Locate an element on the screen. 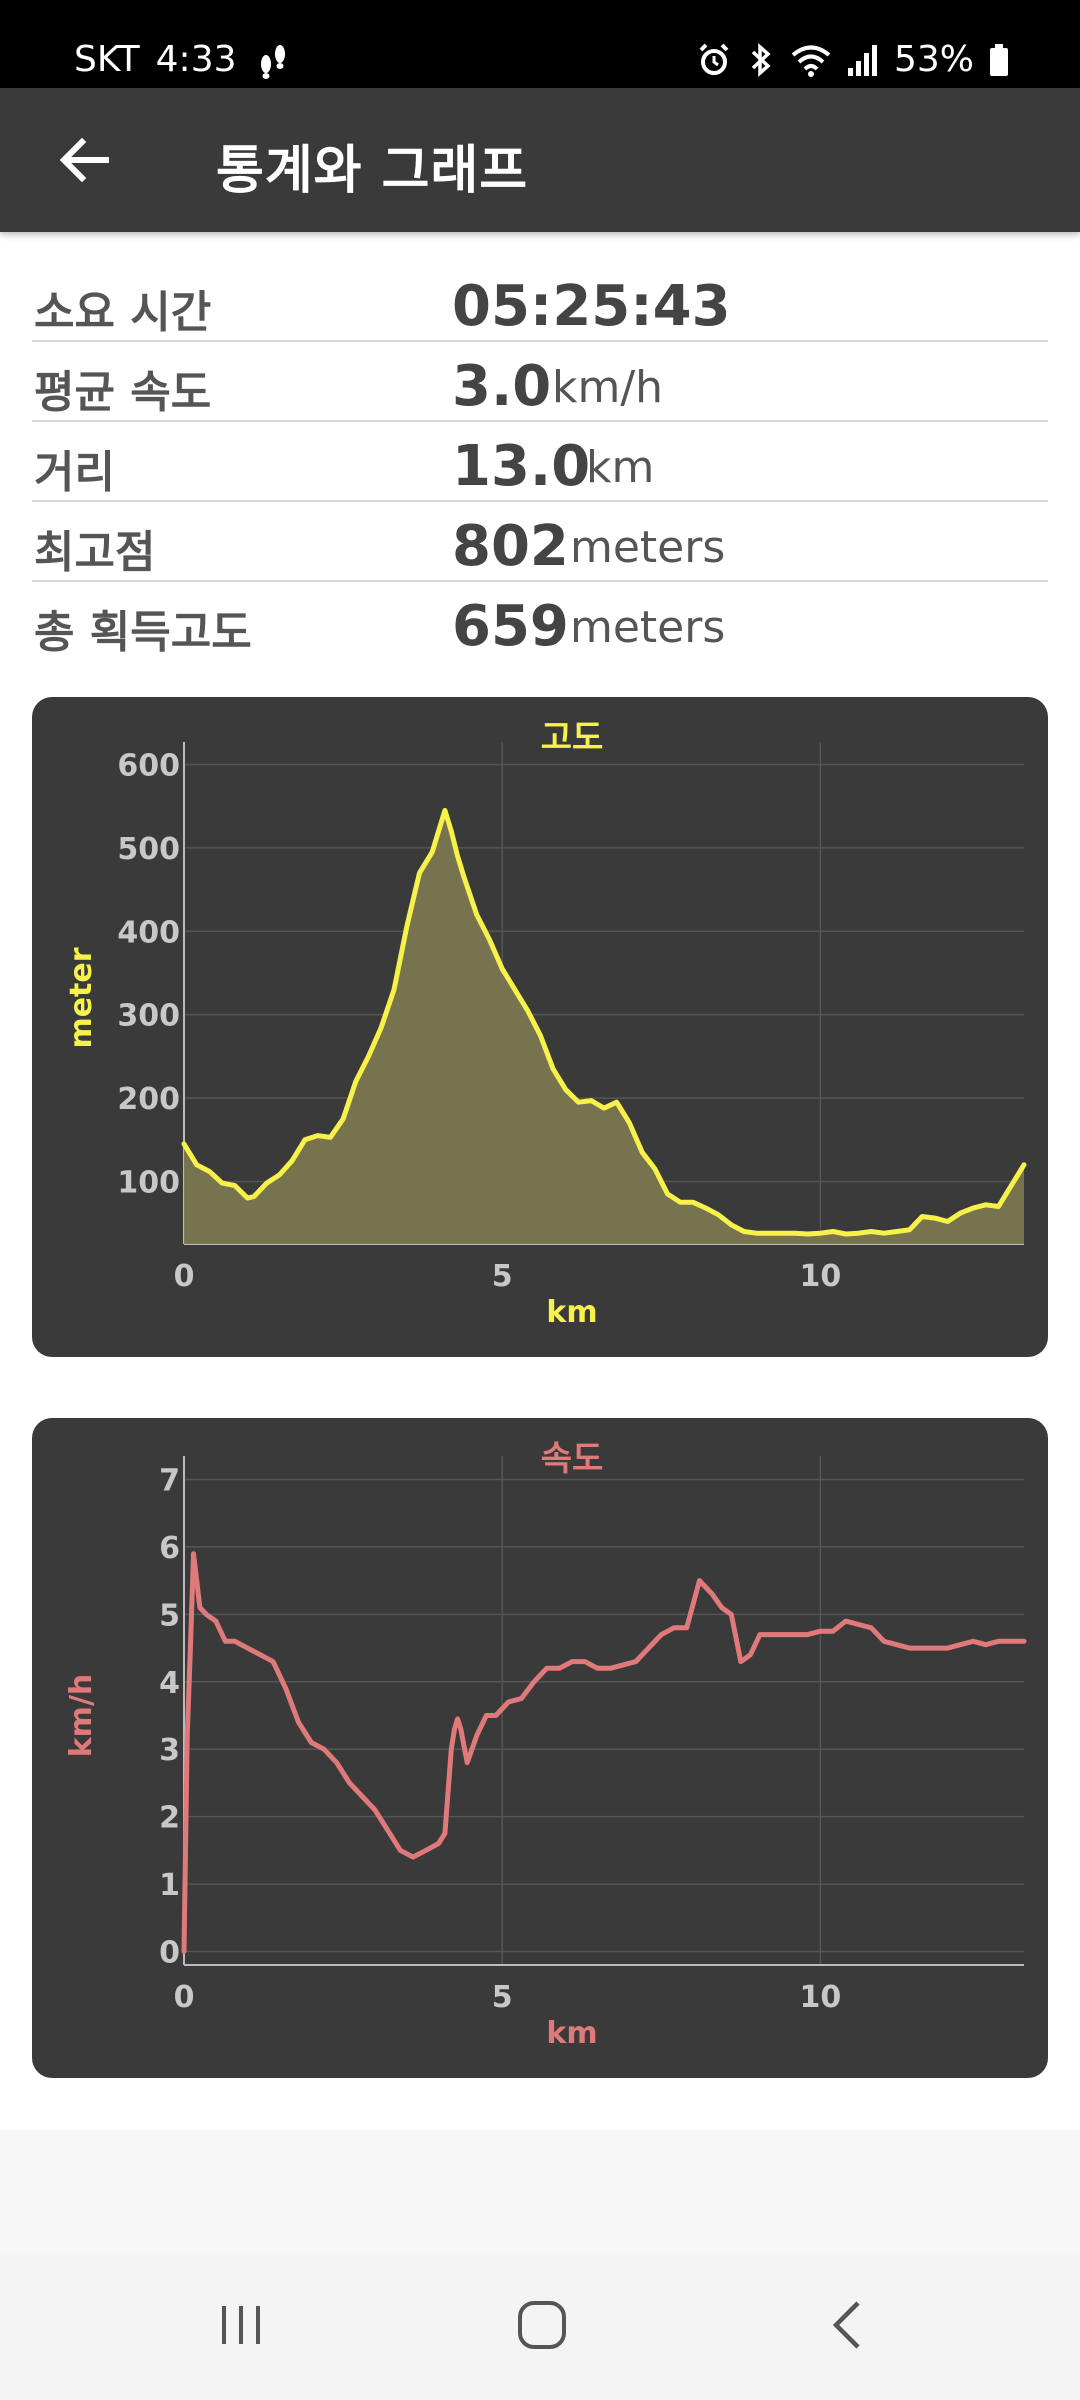 The width and height of the screenshot is (1080, 2400). elevation-line is located at coordinates (604, 1022).